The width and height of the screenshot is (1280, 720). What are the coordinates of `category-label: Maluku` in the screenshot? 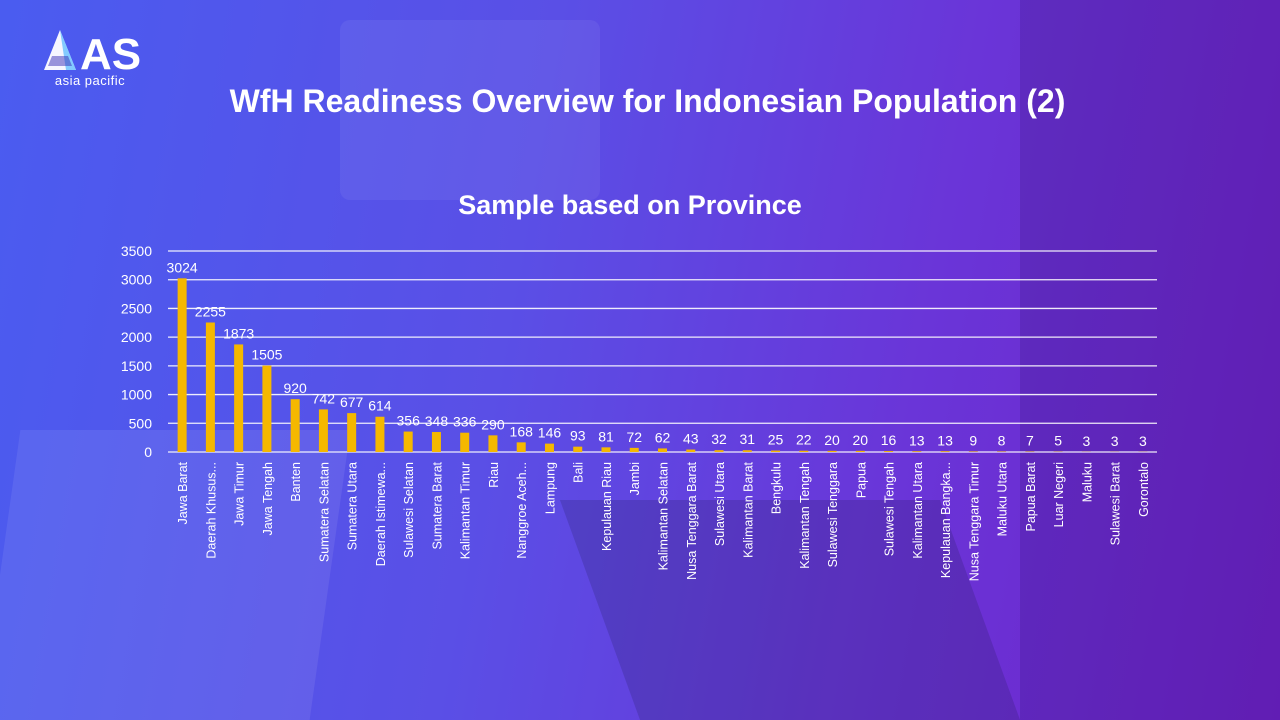 It's located at (1087, 482).